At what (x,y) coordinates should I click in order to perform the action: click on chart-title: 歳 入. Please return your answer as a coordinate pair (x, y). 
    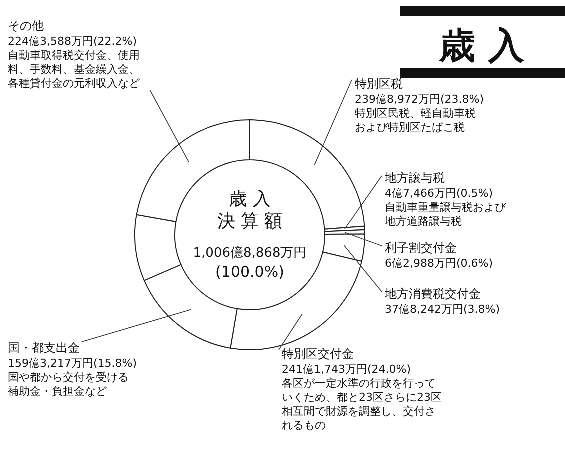
    Looking at the image, I should click on (482, 46).